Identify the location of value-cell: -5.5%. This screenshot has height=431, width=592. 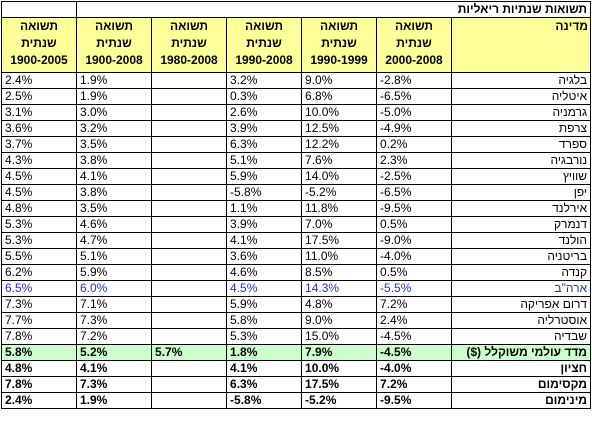
(414, 288).